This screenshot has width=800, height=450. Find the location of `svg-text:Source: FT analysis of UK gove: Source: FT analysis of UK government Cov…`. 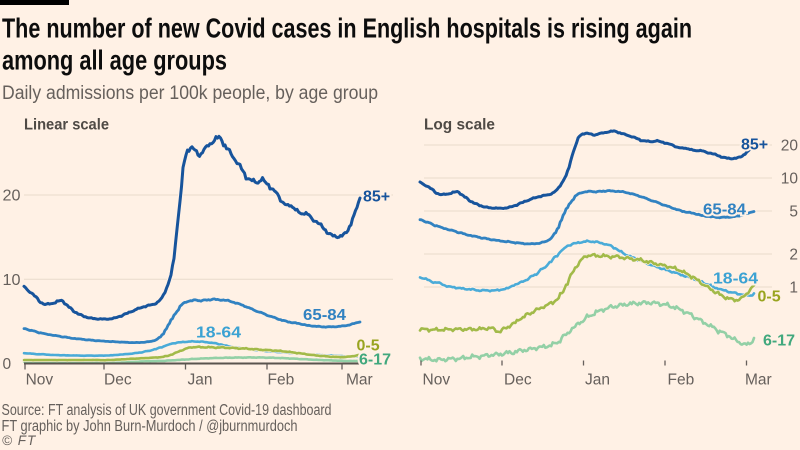

svg-text:Source: FT analysis of UK gove: Source: FT analysis of UK government Cov… is located at coordinates (167, 410).